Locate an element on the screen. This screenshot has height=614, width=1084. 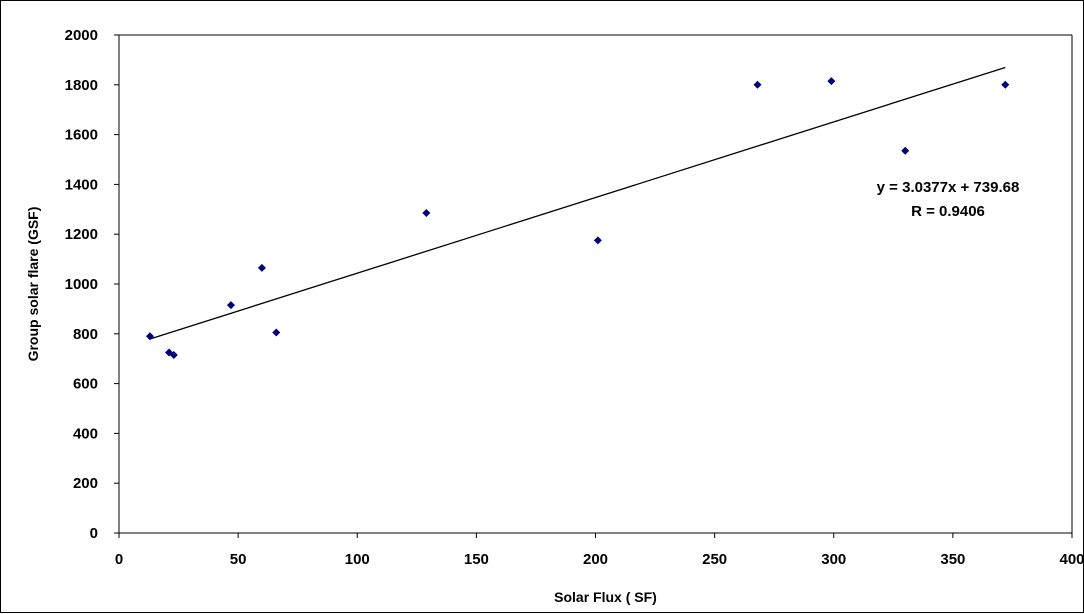
y-tick-label: 1400 is located at coordinates (81, 184).